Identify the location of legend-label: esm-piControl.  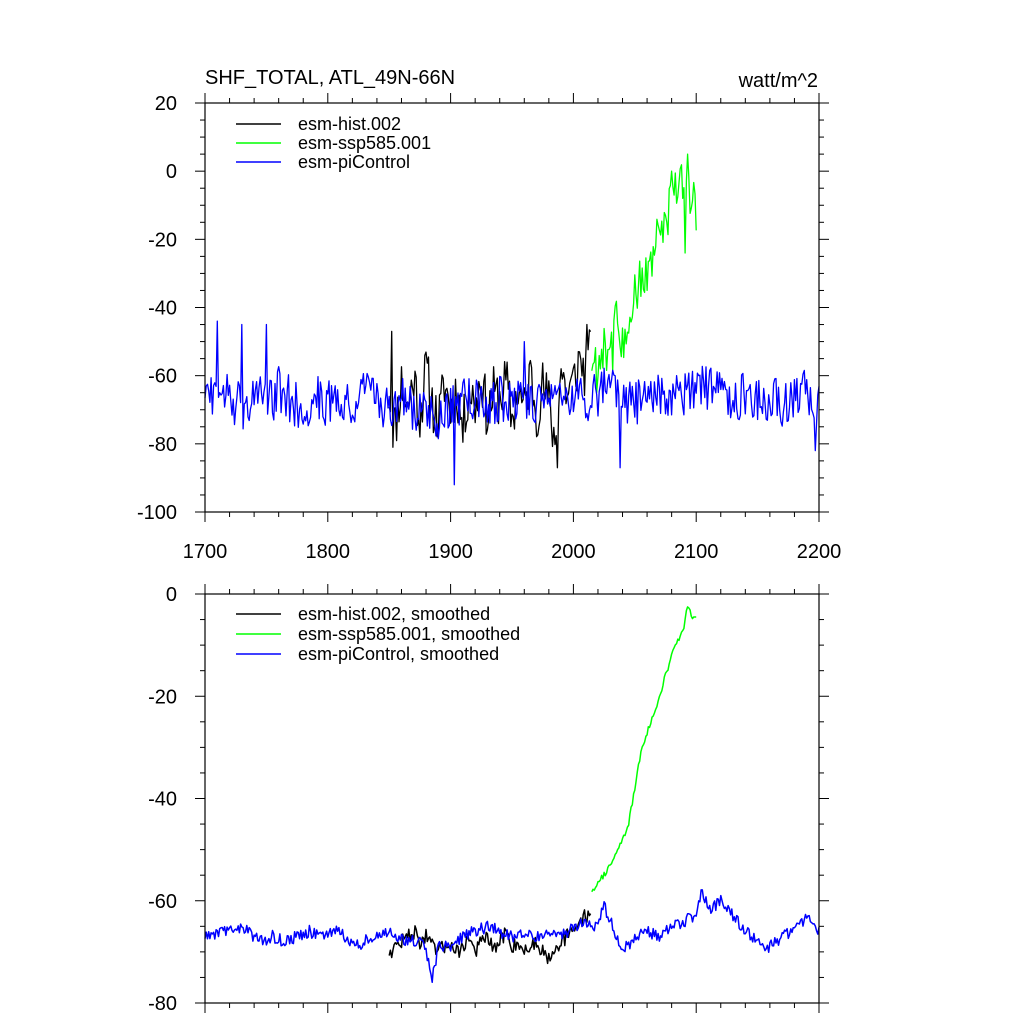
(354, 162).